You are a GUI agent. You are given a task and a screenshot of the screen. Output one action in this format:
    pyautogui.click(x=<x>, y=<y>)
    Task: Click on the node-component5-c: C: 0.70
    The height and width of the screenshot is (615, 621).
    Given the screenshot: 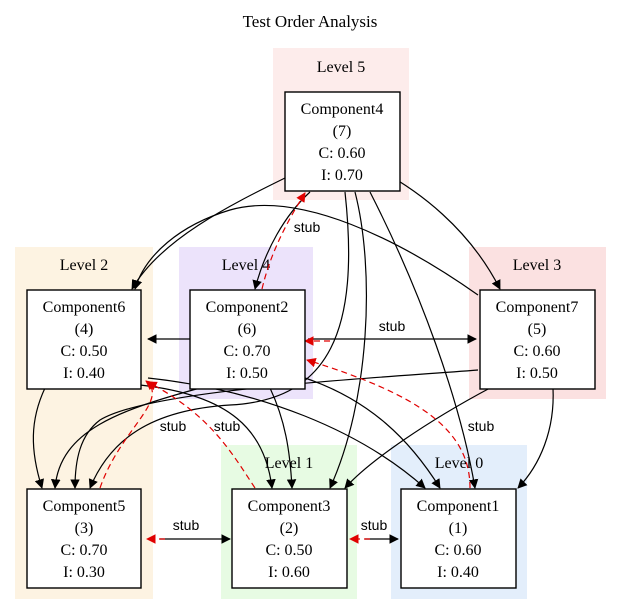 What is the action you would take?
    pyautogui.click(x=83, y=550)
    